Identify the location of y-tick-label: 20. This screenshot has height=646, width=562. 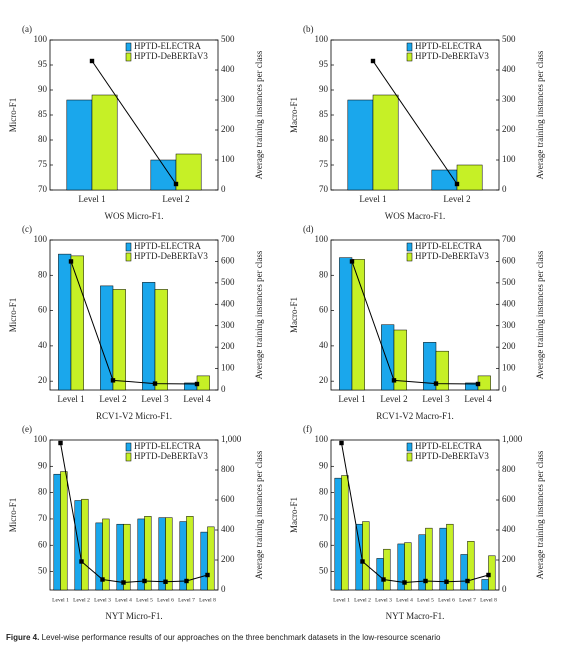
(324, 380).